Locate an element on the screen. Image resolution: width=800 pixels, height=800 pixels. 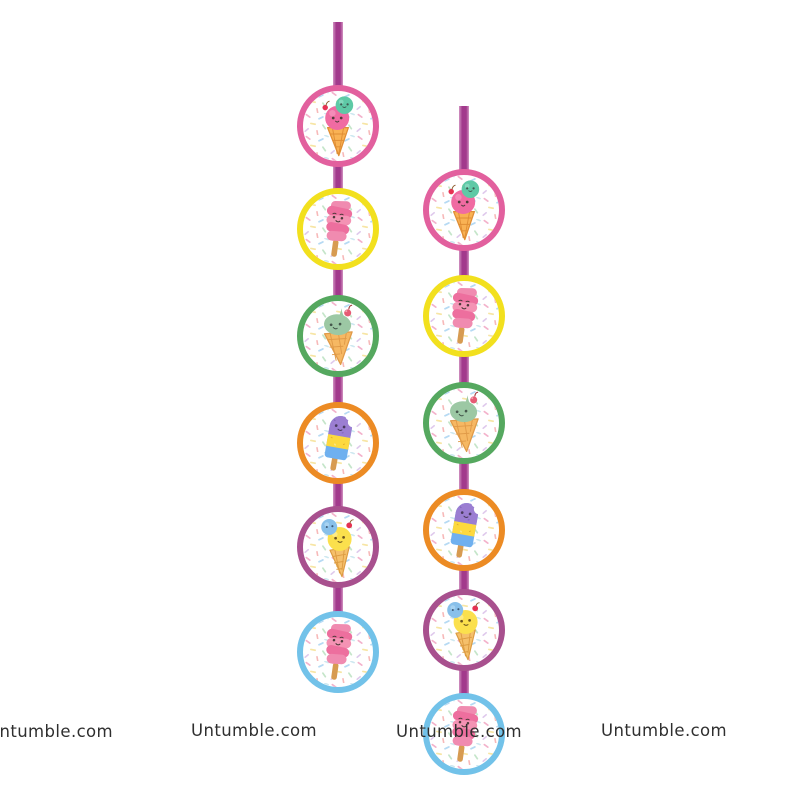
right-dangler-card-green is located at coordinates (464, 423).